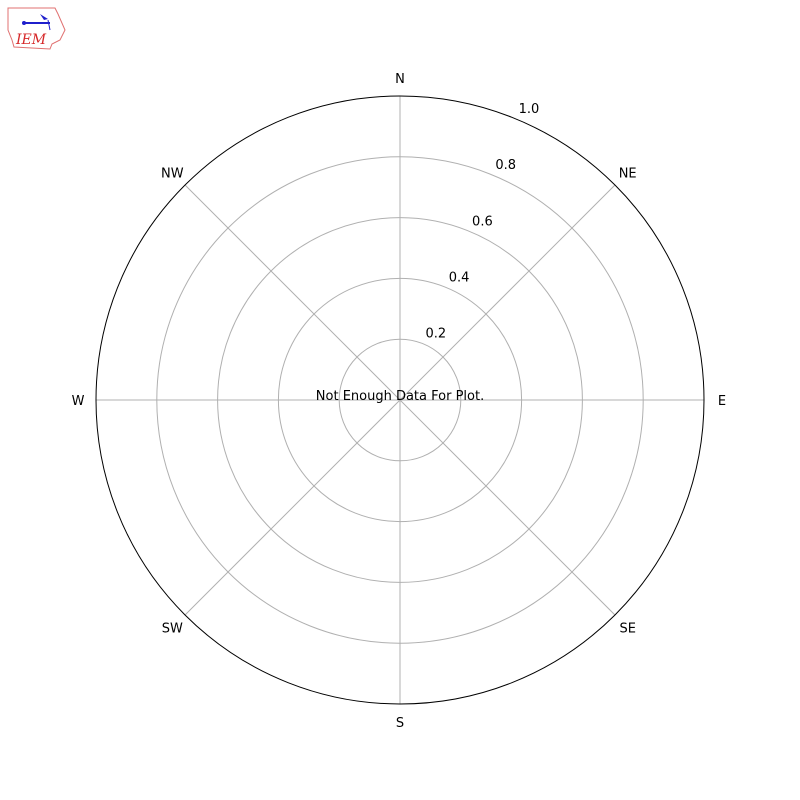 This screenshot has width=800, height=800. What do you see at coordinates (292, 292) in the screenshot?
I see `spoke-nw` at bounding box center [292, 292].